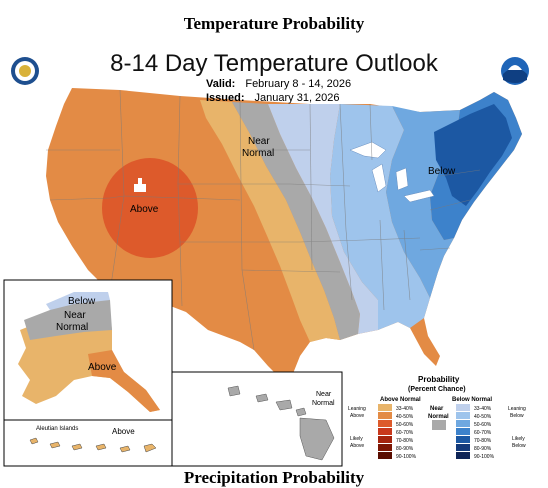 The image size is (548, 488). I want to click on legend-above-range: 80-90%, so click(405, 449).